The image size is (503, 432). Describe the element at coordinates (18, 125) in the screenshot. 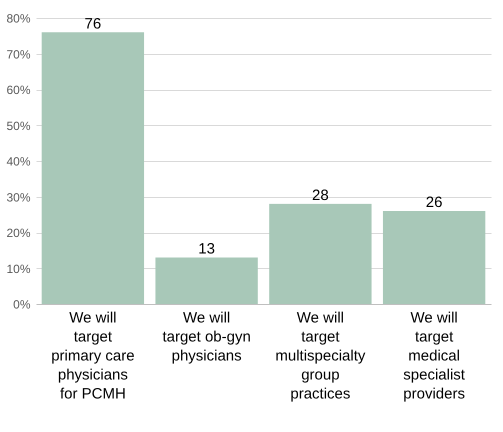

I see `y-tick-label: 50%` at that location.